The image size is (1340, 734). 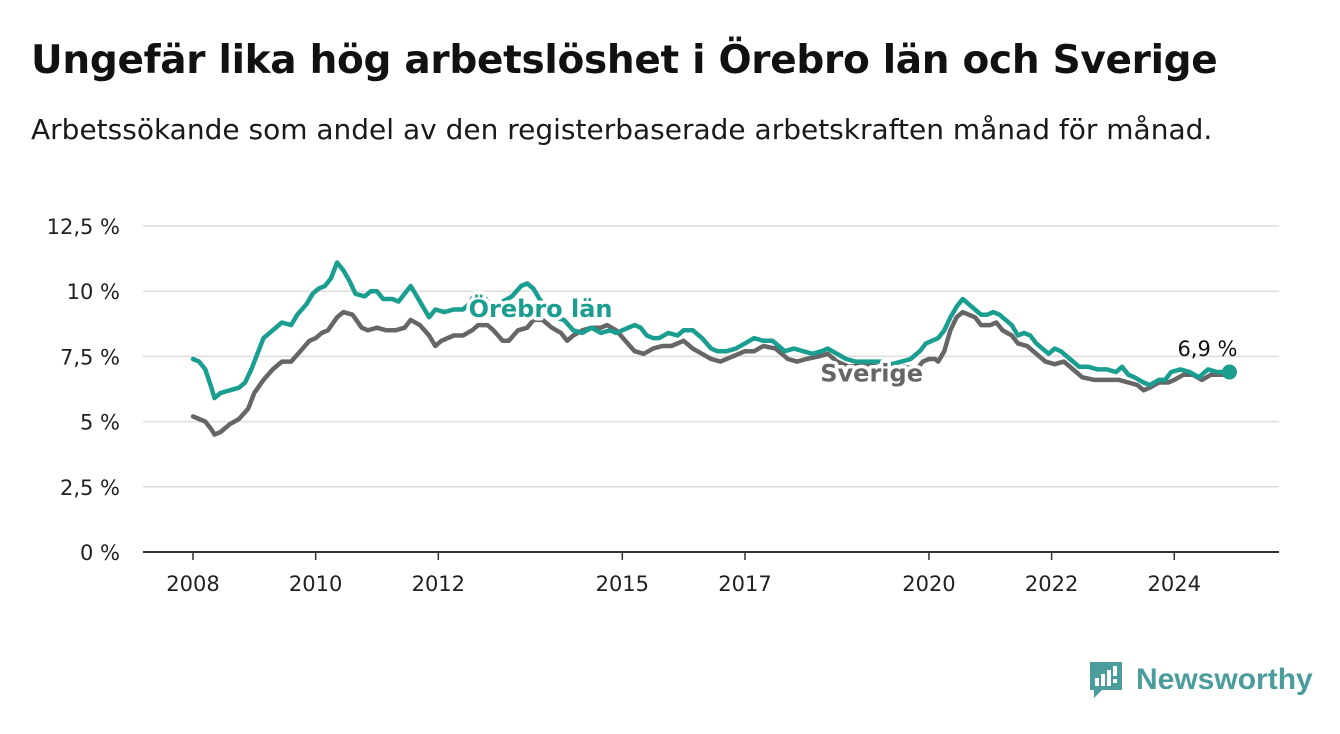 I want to click on y-axis-tick-labels: 0 % 2,5 % 5 % 7,5 % 10 % 12,5 %, so click(x=83, y=390).